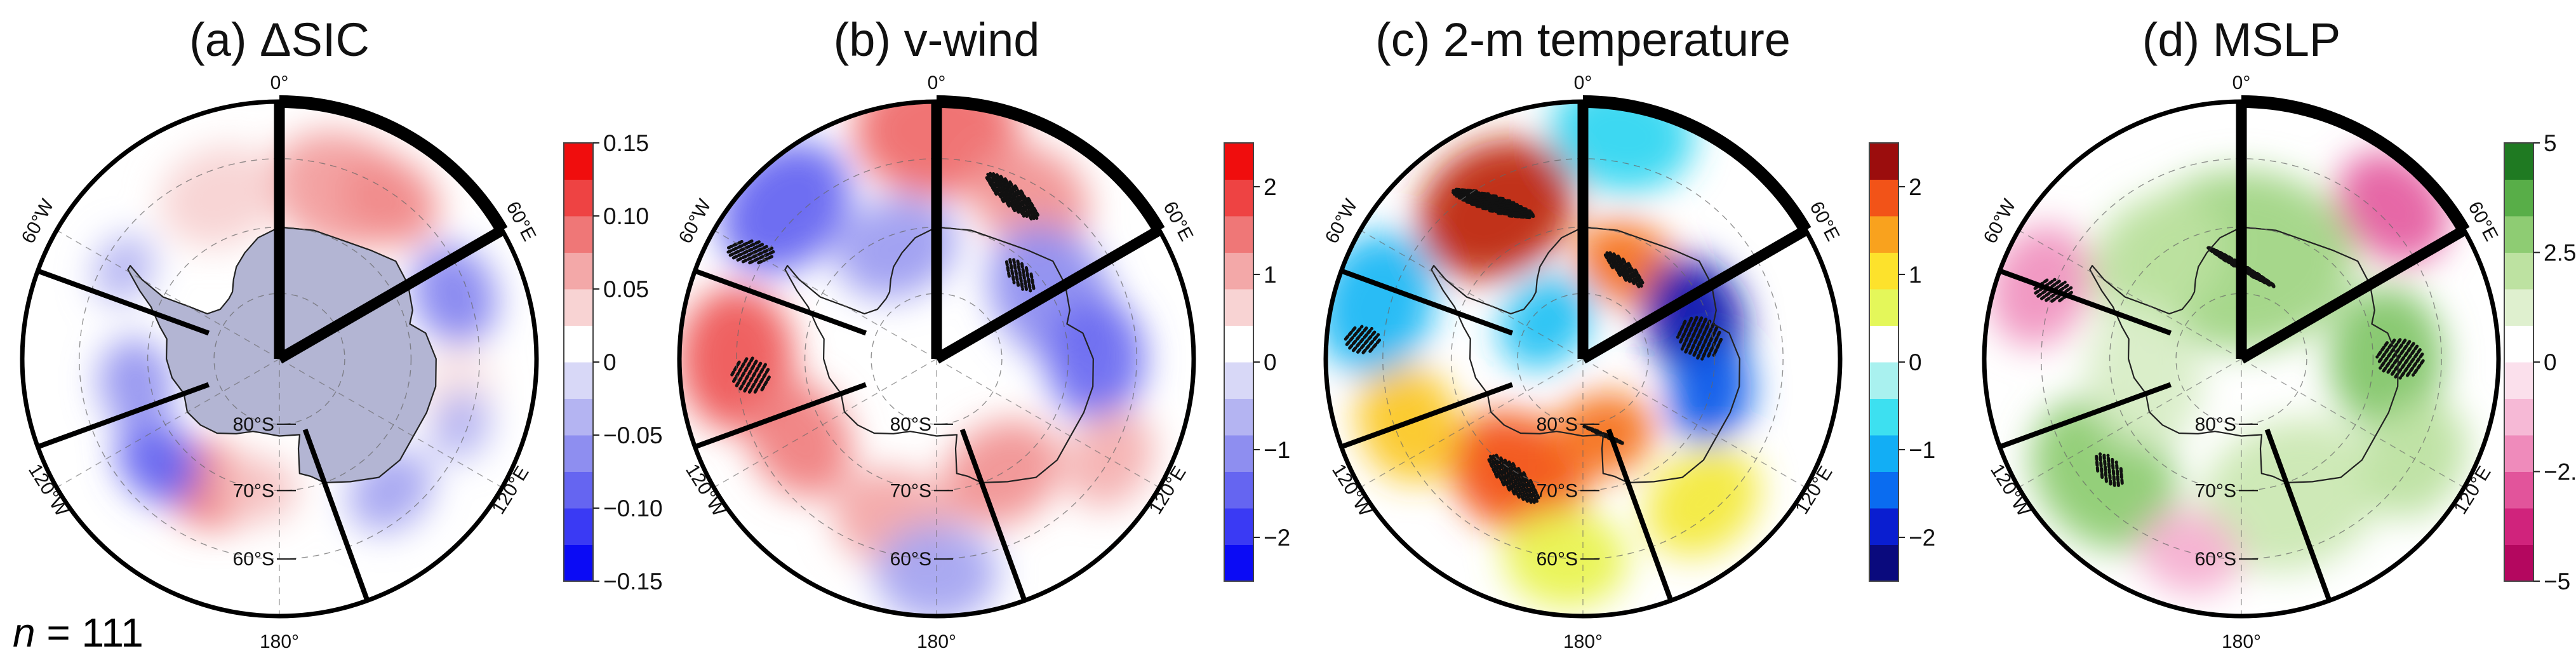 Image resolution: width=2576 pixels, height=665 pixels. I want to click on panel-a-latitude-ring, so click(279, 359).